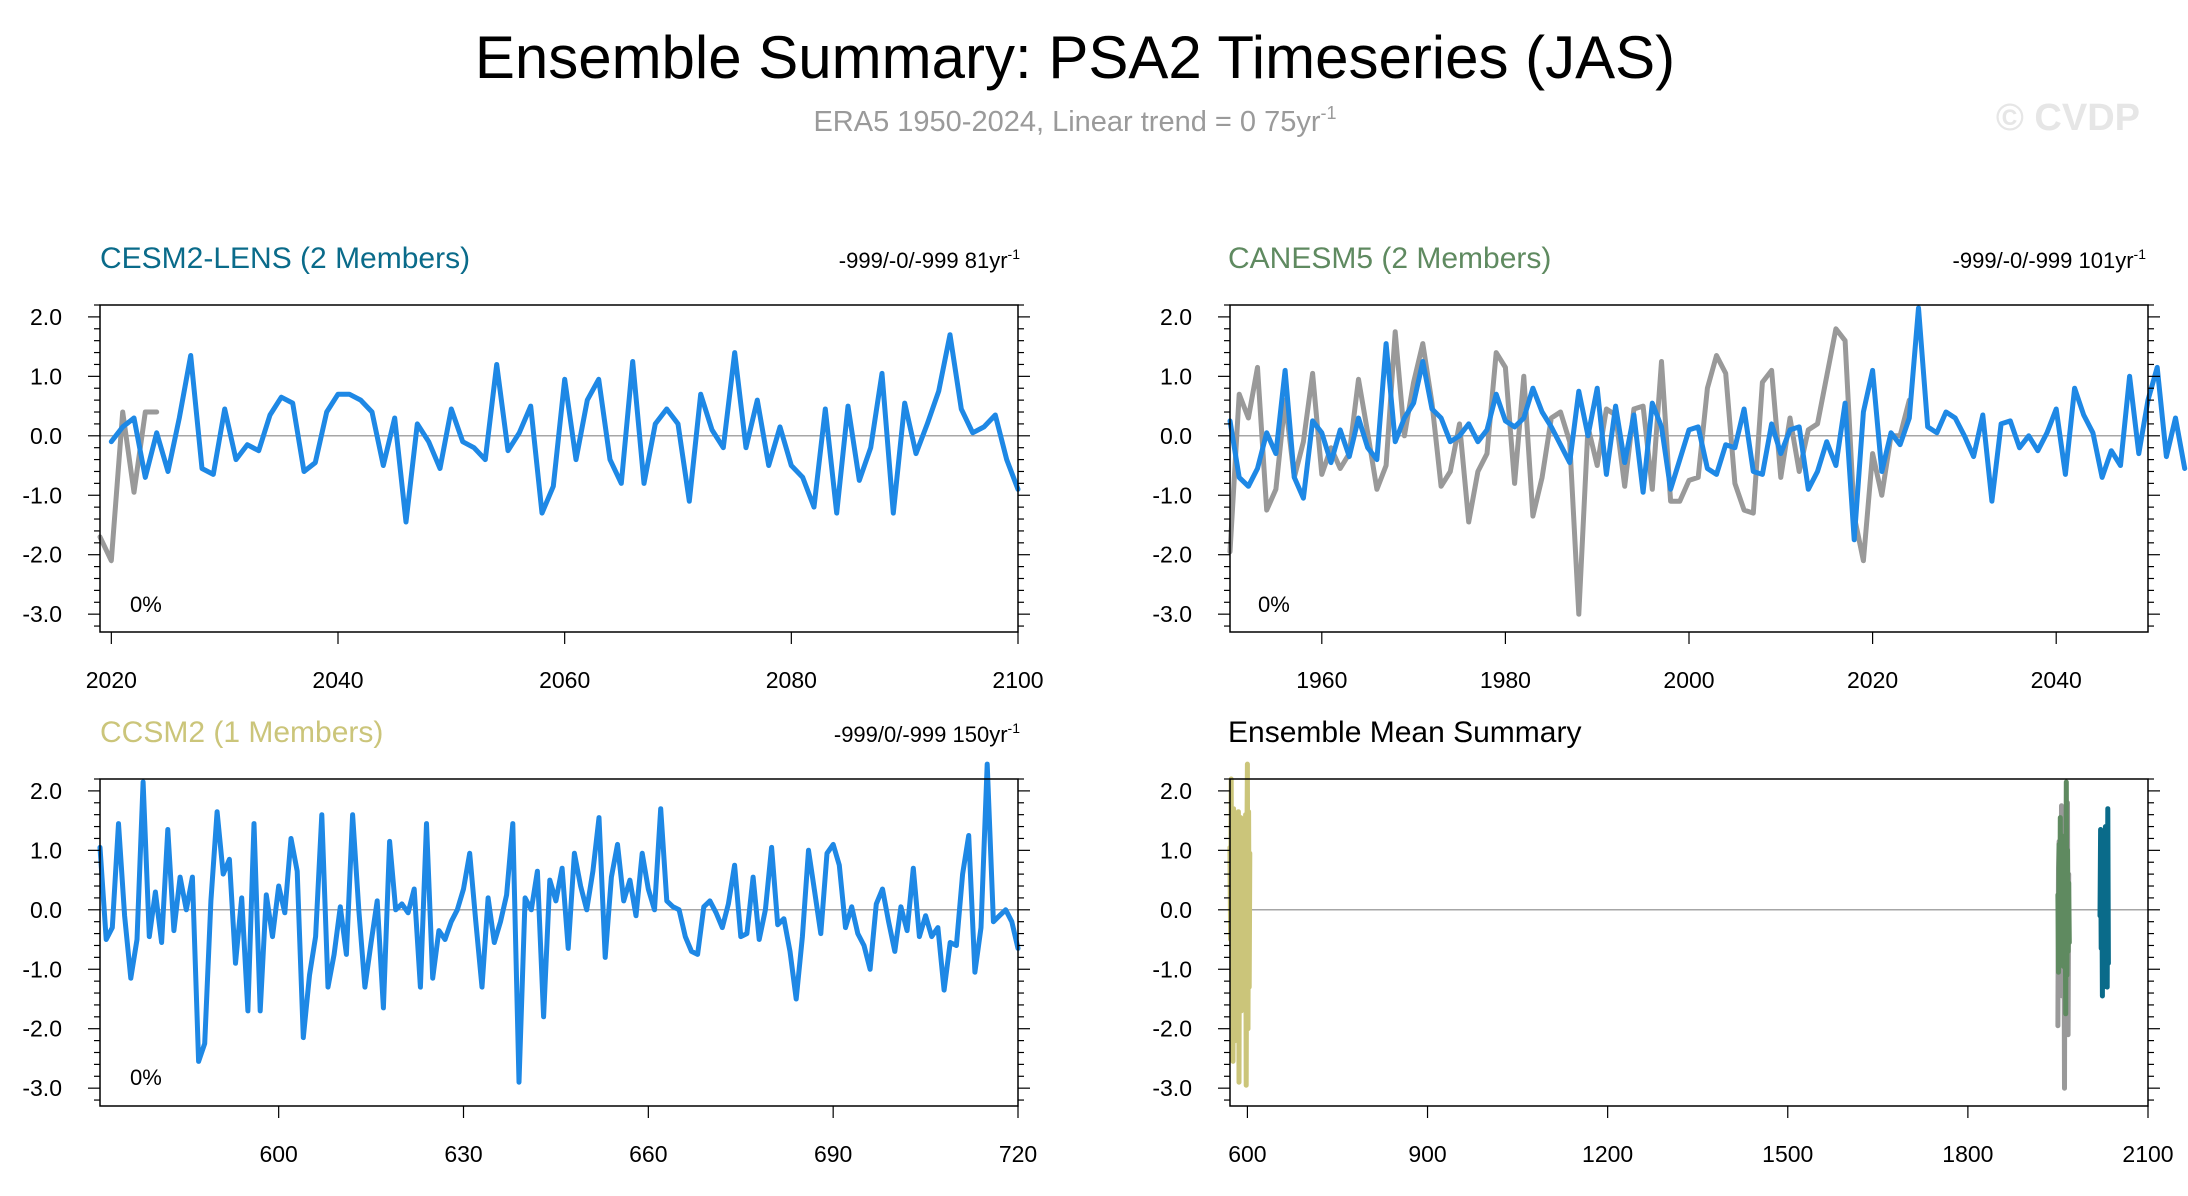  I want to click on figure-title: Ensemble Summary: PSA2 Timeseries (JAS), so click(1075, 57).